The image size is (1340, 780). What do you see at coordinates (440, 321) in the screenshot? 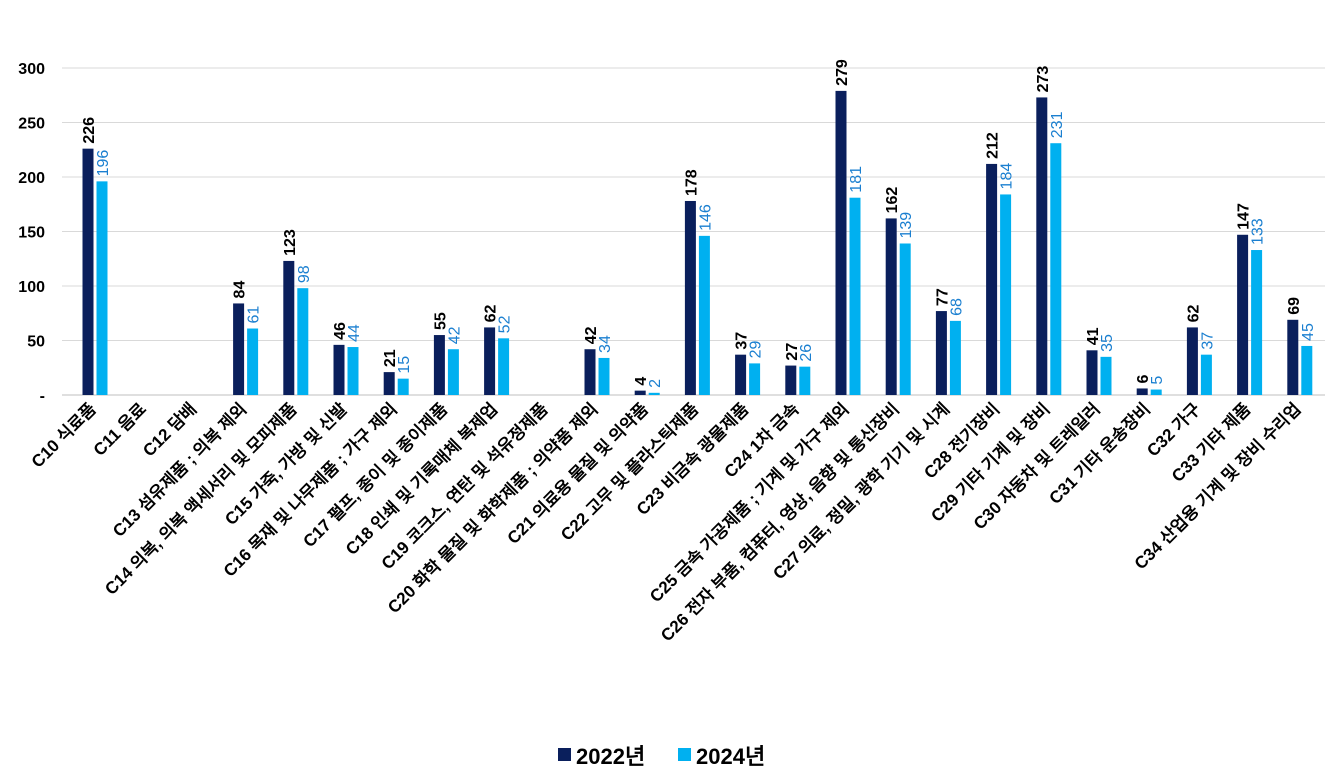
I see `data-label: 55` at bounding box center [440, 321].